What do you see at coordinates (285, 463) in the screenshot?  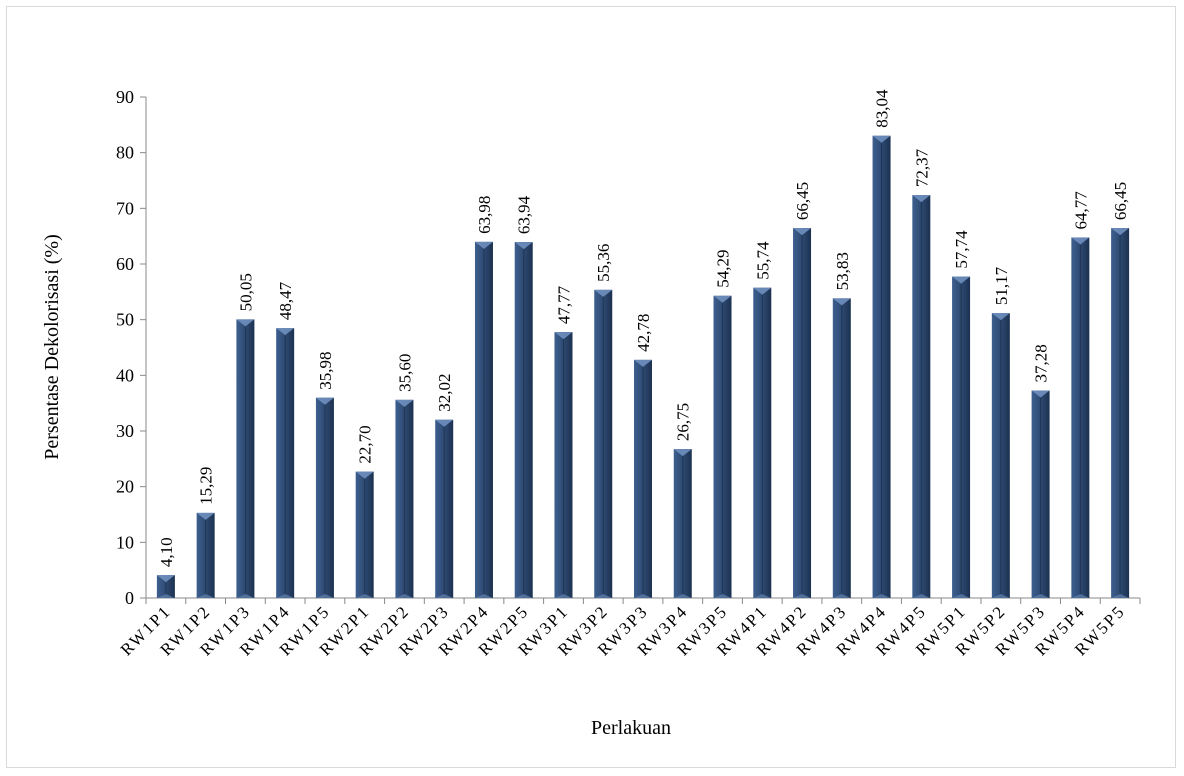 I see `bar-rw1p4` at bounding box center [285, 463].